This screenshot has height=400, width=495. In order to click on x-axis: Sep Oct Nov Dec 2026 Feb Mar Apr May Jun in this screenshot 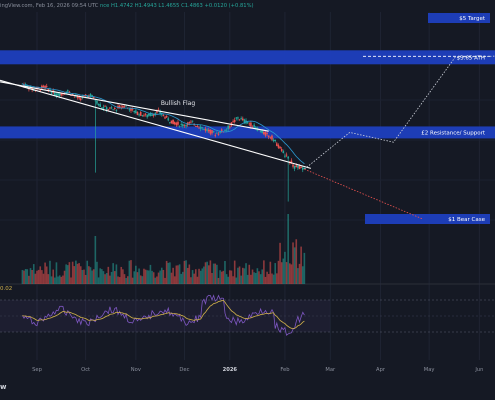, I will do `click(257, 370)`.